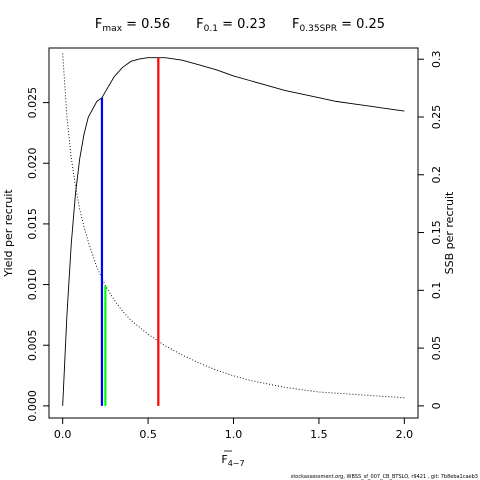 The height and width of the screenshot is (480, 480). What do you see at coordinates (148, 434) in the screenshot?
I see `x-tick-label: 0.5` at bounding box center [148, 434].